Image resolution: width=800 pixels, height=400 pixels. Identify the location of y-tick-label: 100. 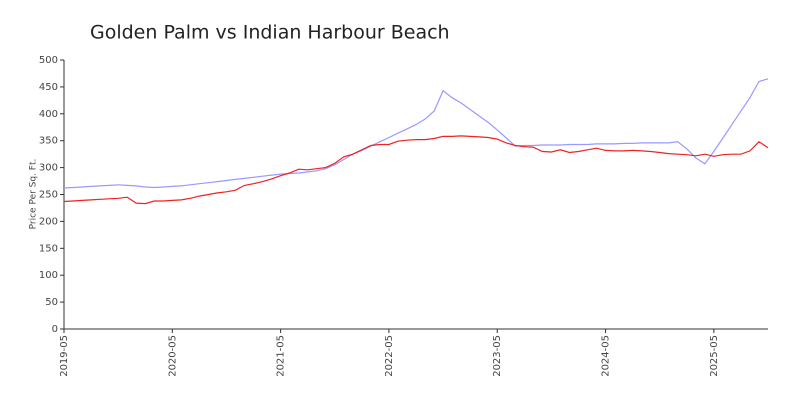
(48, 275).